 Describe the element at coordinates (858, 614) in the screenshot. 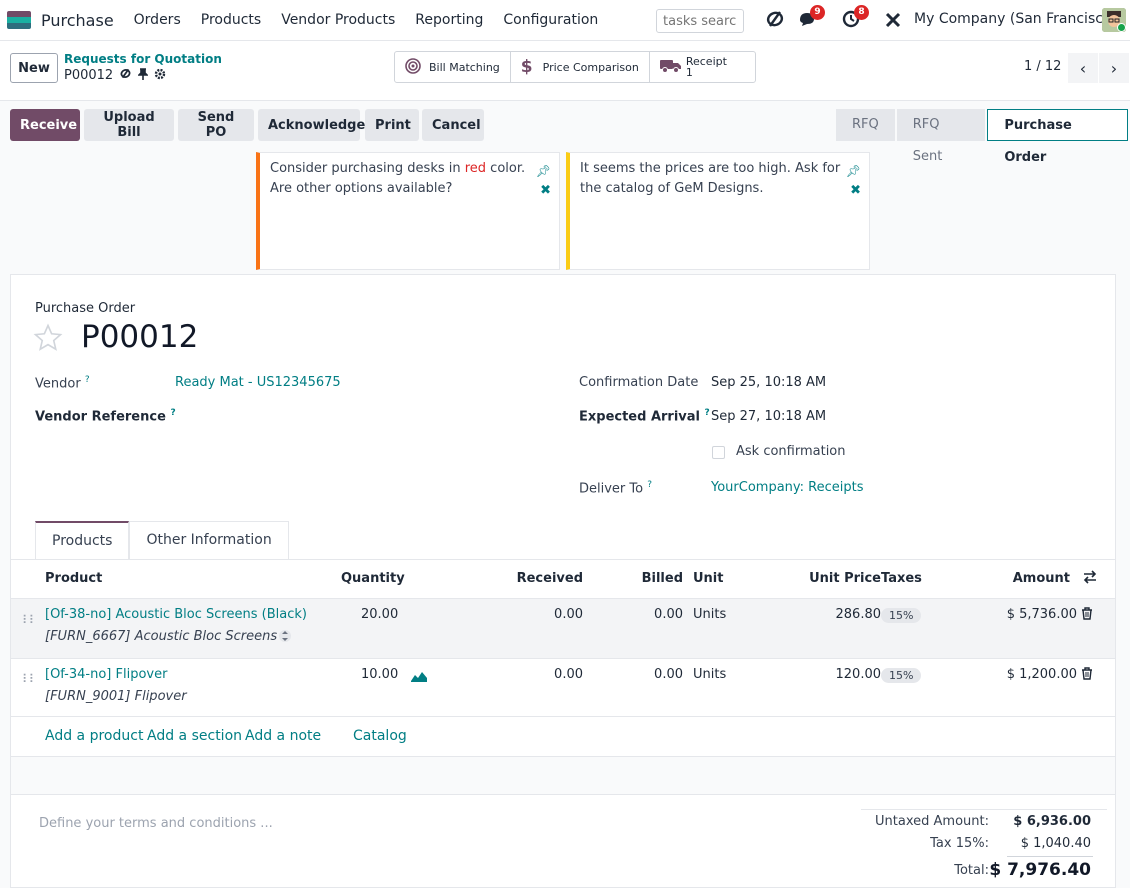

I see `unit-price-cell: 286.80` at that location.